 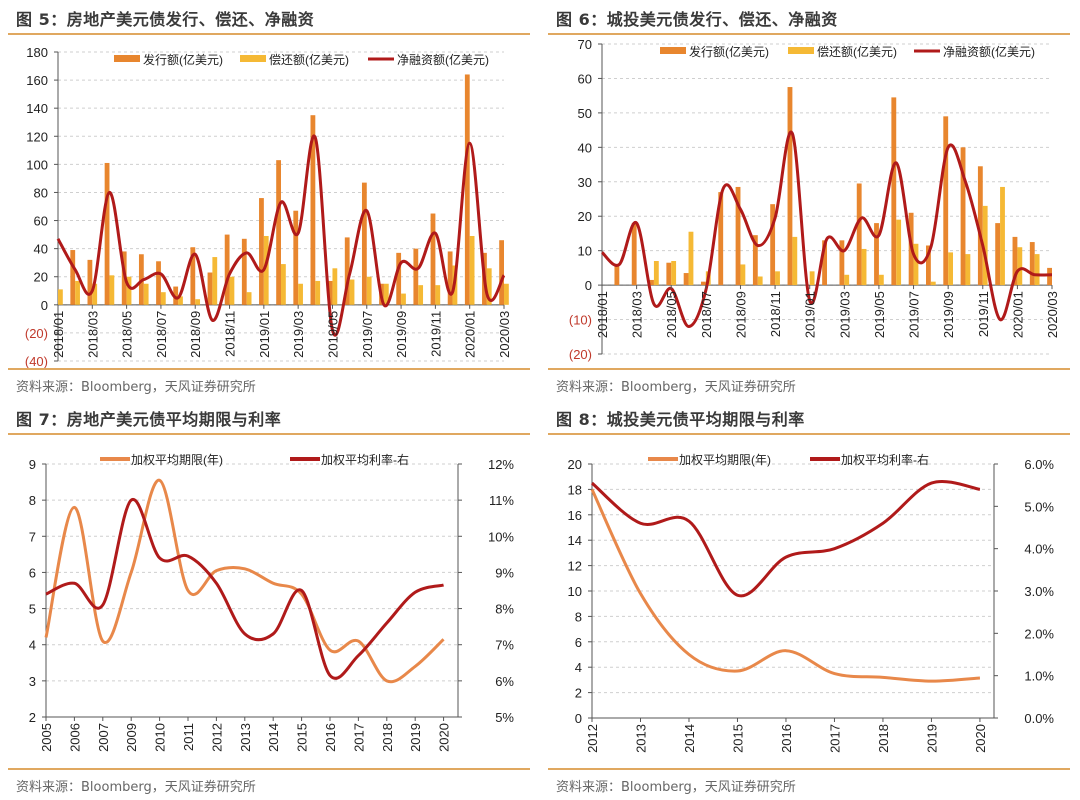 I want to click on y-left-tick-label: 16, so click(x=575, y=515).